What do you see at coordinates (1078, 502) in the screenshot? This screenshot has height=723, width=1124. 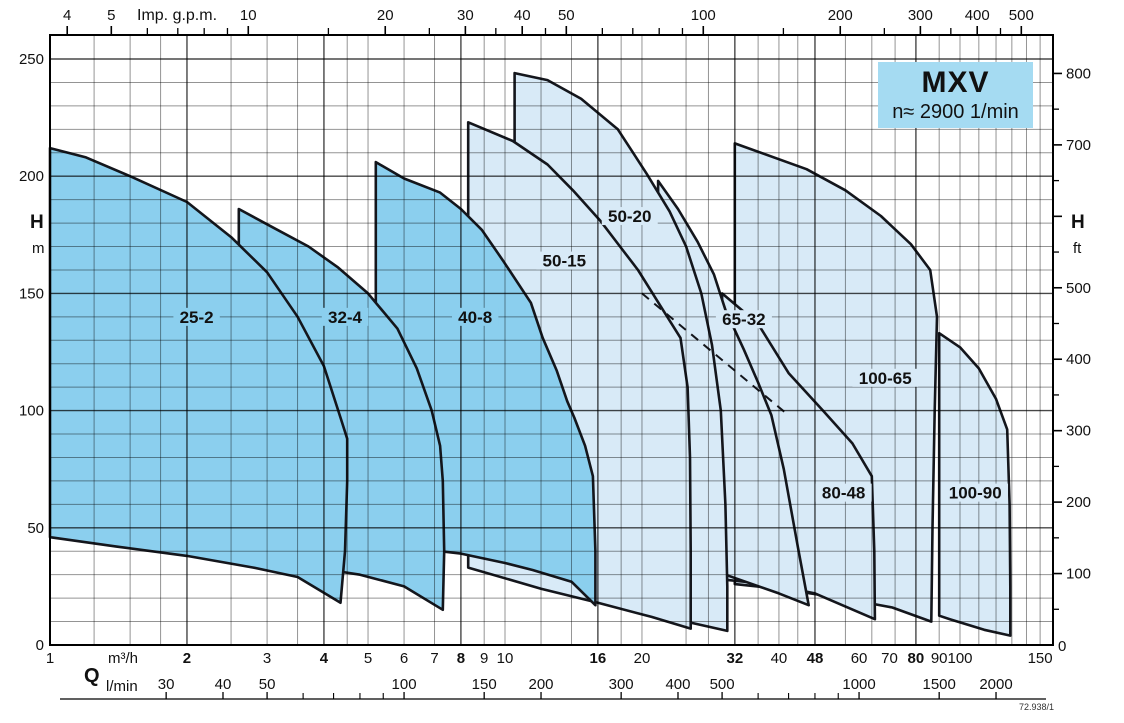 I see `right-axis-tick-label: 200` at bounding box center [1078, 502].